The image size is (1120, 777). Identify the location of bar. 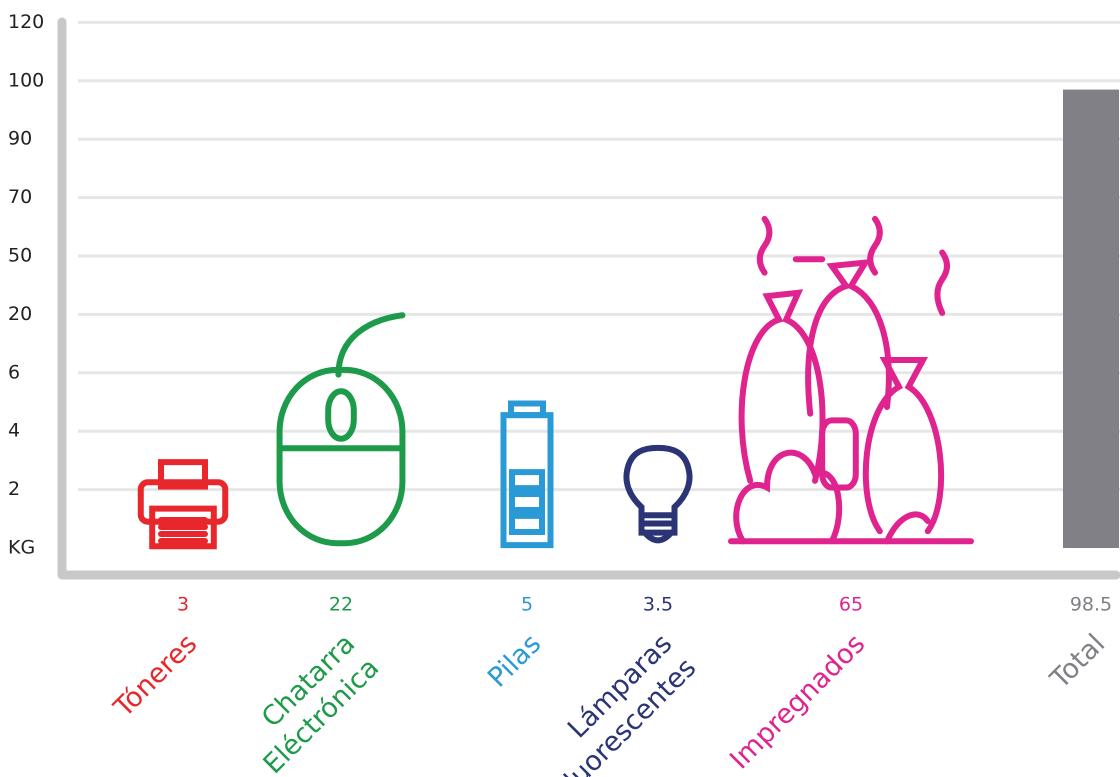
(1091, 318).